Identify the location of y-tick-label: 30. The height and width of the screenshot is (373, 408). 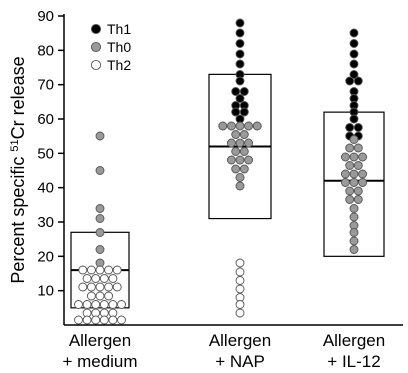
(45, 222).